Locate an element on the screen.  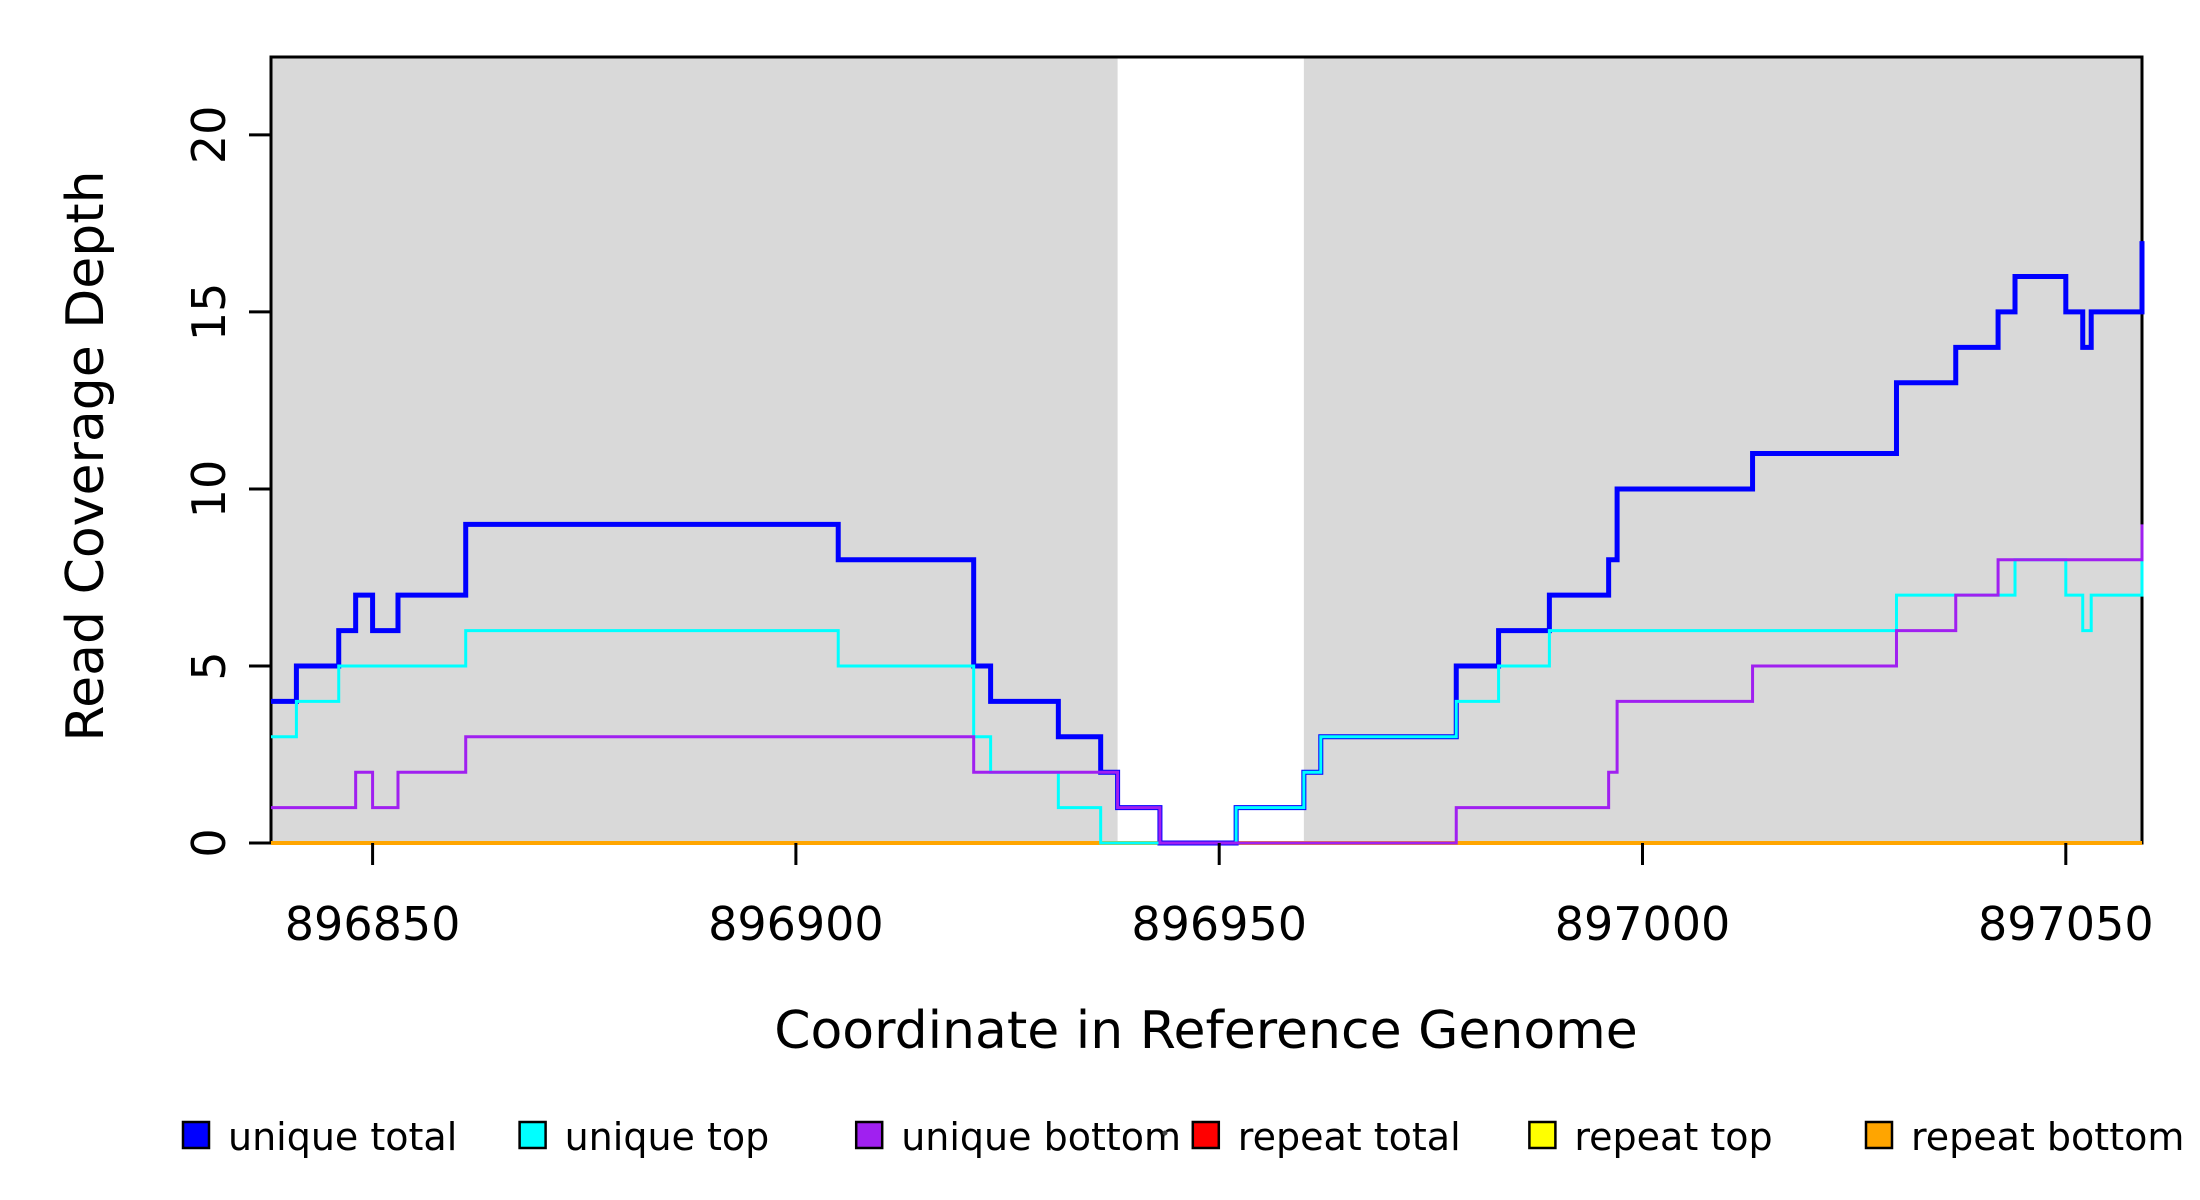
x-tick-label: 897050 is located at coordinates (2066, 924).